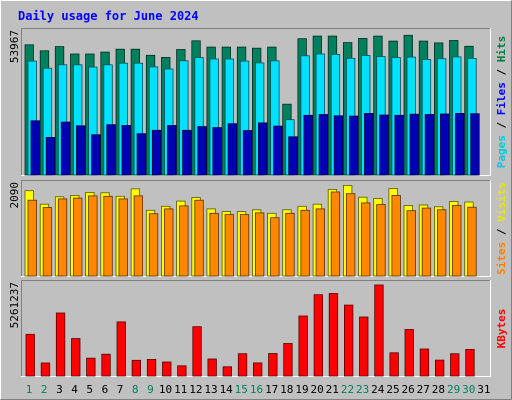  I want to click on x-tick-label: 26, so click(407, 389).